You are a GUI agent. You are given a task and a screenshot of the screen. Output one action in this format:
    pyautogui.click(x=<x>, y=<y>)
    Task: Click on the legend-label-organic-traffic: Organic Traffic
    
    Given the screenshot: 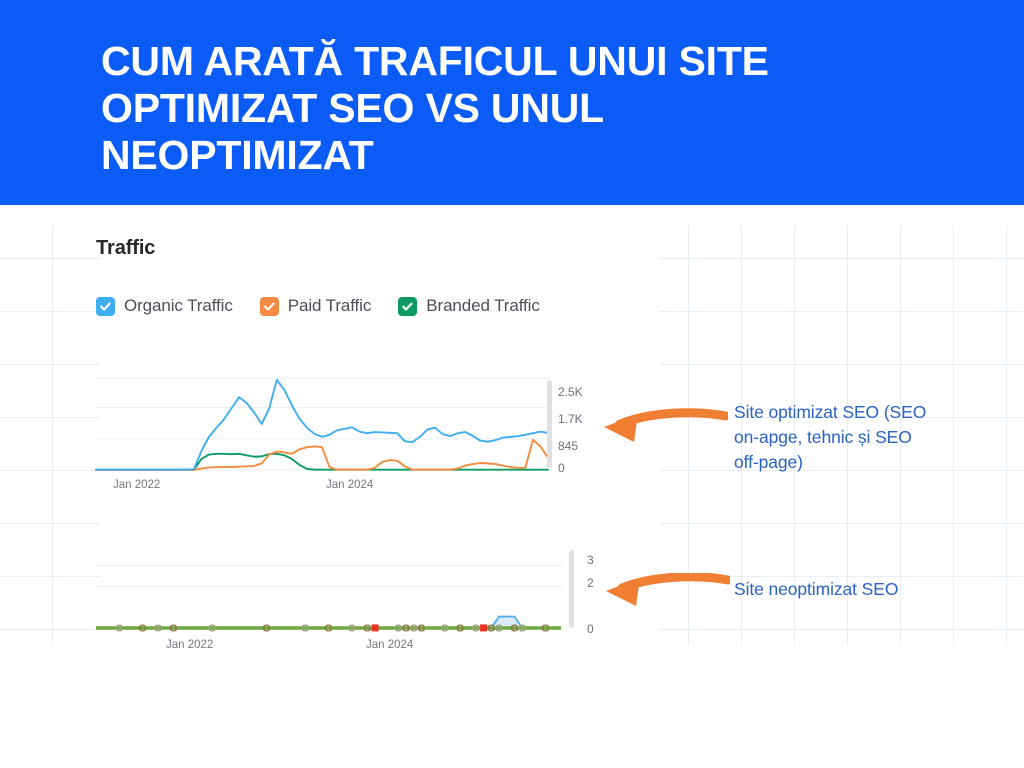 What is the action you would take?
    pyautogui.click(x=178, y=305)
    